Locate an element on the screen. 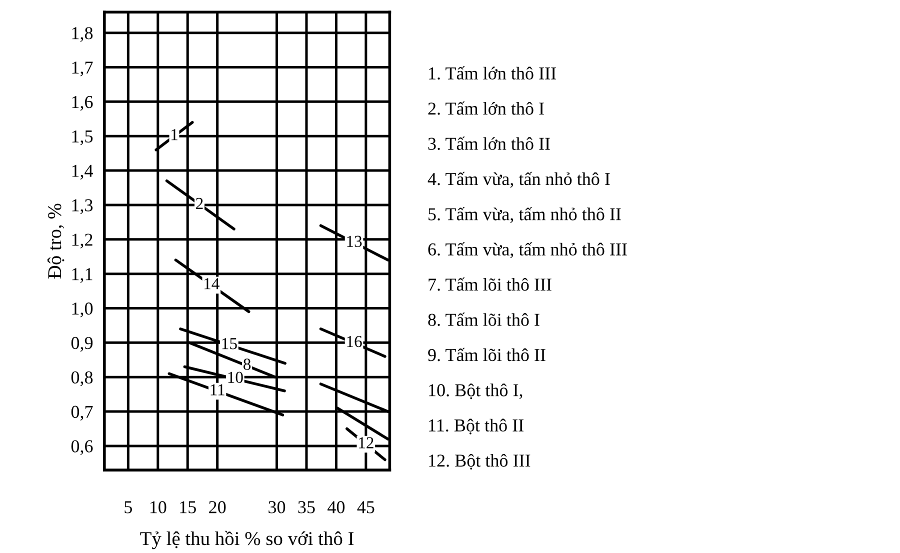 The height and width of the screenshot is (553, 900). y-tick-label: 1,6 is located at coordinates (82, 103).